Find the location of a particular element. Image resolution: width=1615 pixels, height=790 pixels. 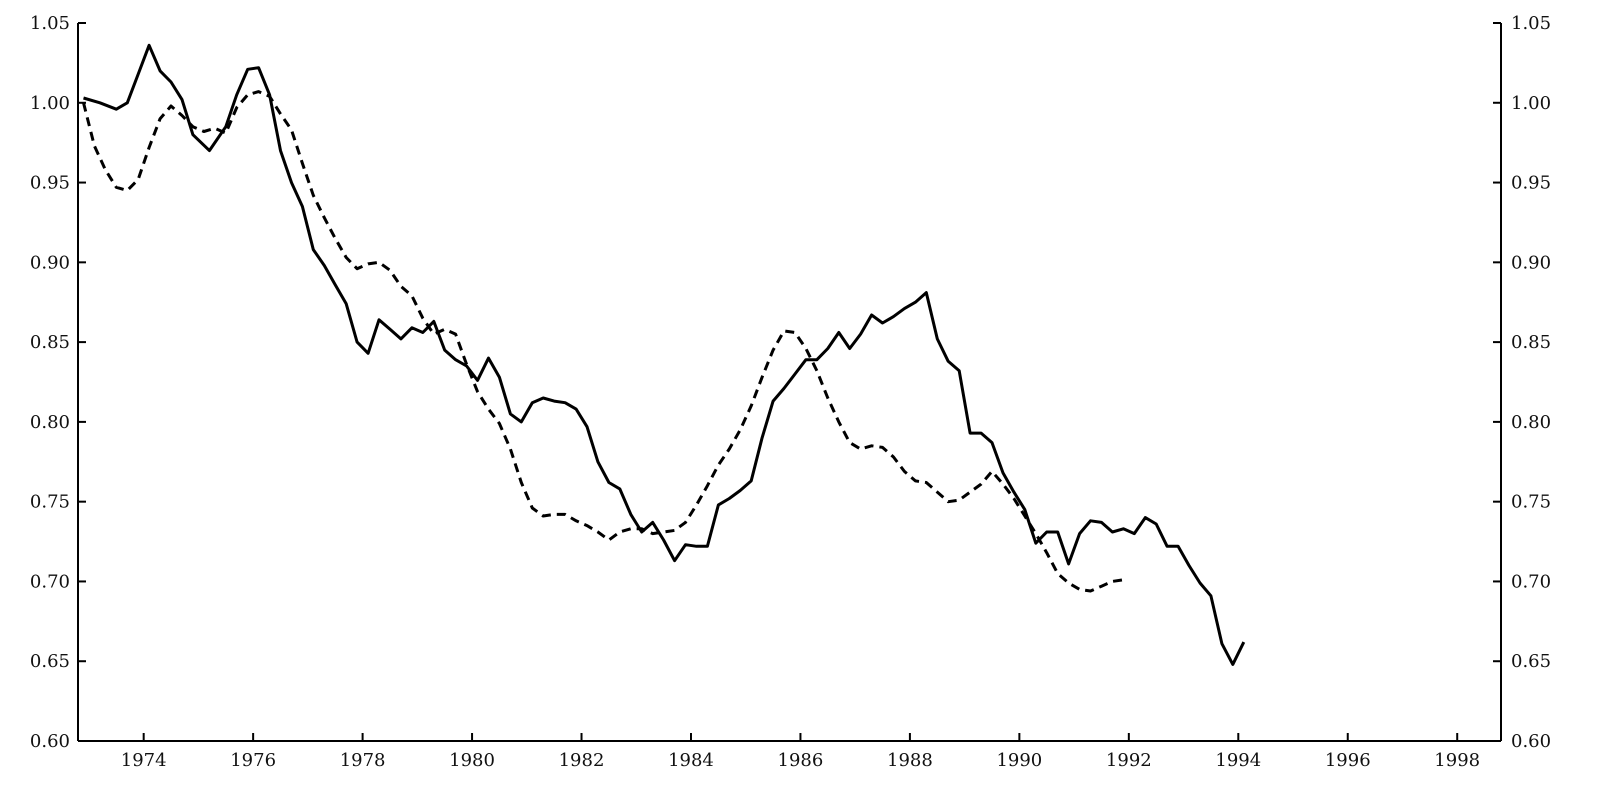

y-tick-label-left: 0.70 is located at coordinates (50, 581).